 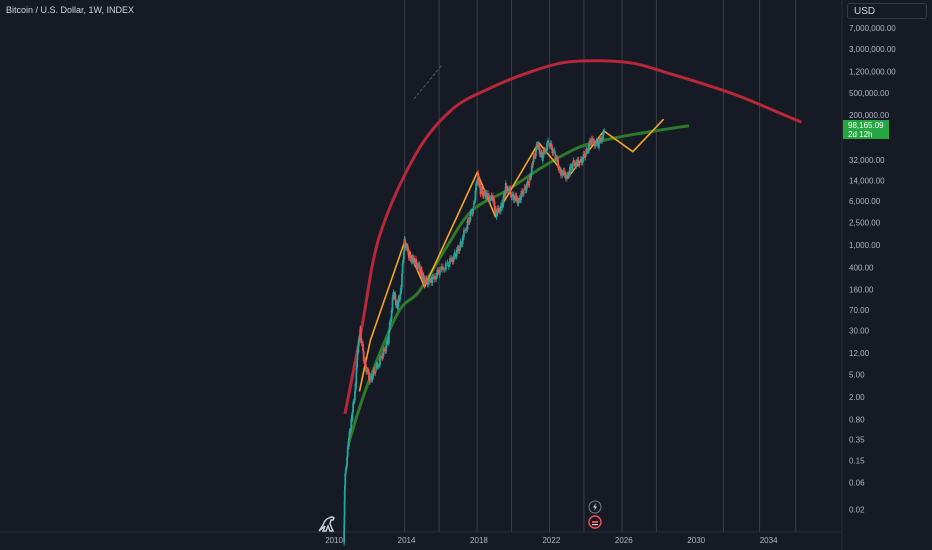 I want to click on y-tick-label: 0.02, so click(x=857, y=510).